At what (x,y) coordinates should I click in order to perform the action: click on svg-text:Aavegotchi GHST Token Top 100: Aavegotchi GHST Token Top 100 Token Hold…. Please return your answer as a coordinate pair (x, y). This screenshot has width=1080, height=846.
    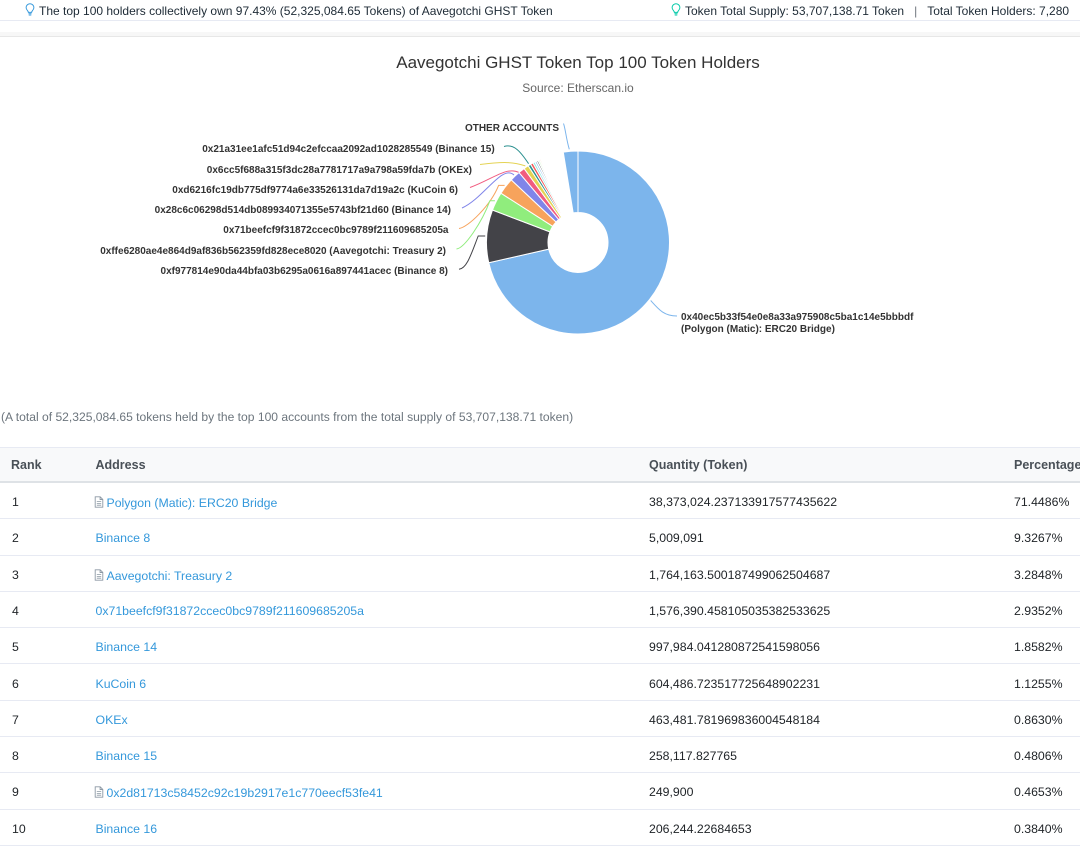
    Looking at the image, I should click on (578, 62).